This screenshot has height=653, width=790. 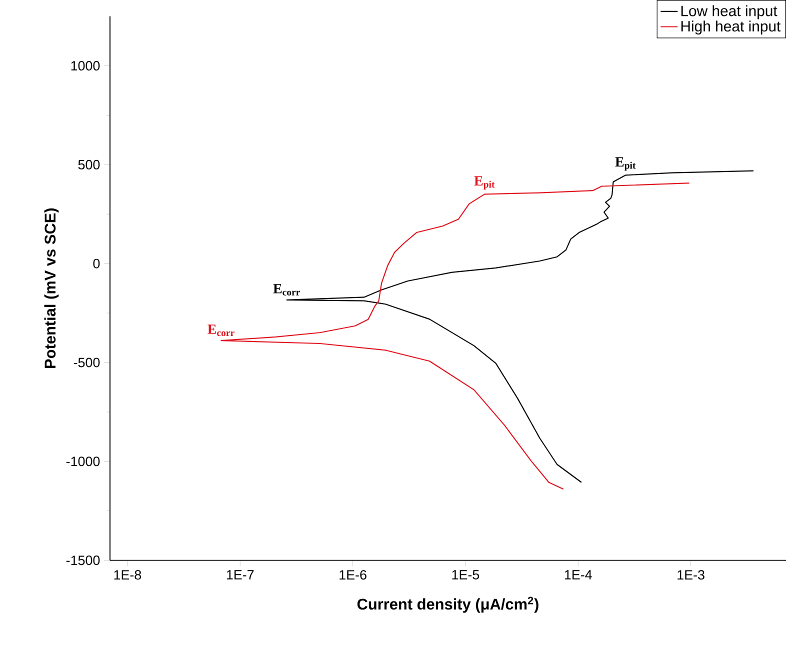 What do you see at coordinates (466, 575) in the screenshot?
I see `x-tick-label: 1E-5` at bounding box center [466, 575].